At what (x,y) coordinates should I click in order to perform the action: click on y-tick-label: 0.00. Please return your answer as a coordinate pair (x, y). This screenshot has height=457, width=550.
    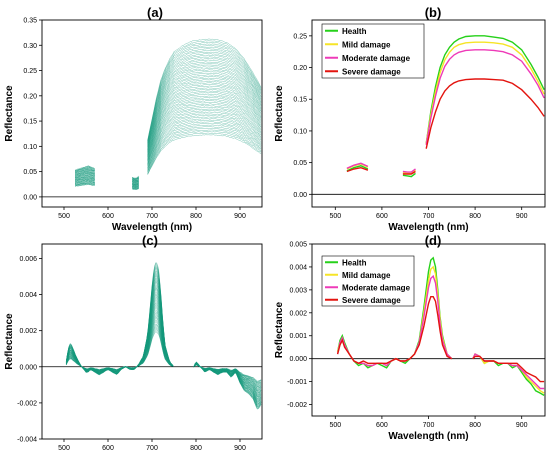
    Looking at the image, I should click on (30, 197).